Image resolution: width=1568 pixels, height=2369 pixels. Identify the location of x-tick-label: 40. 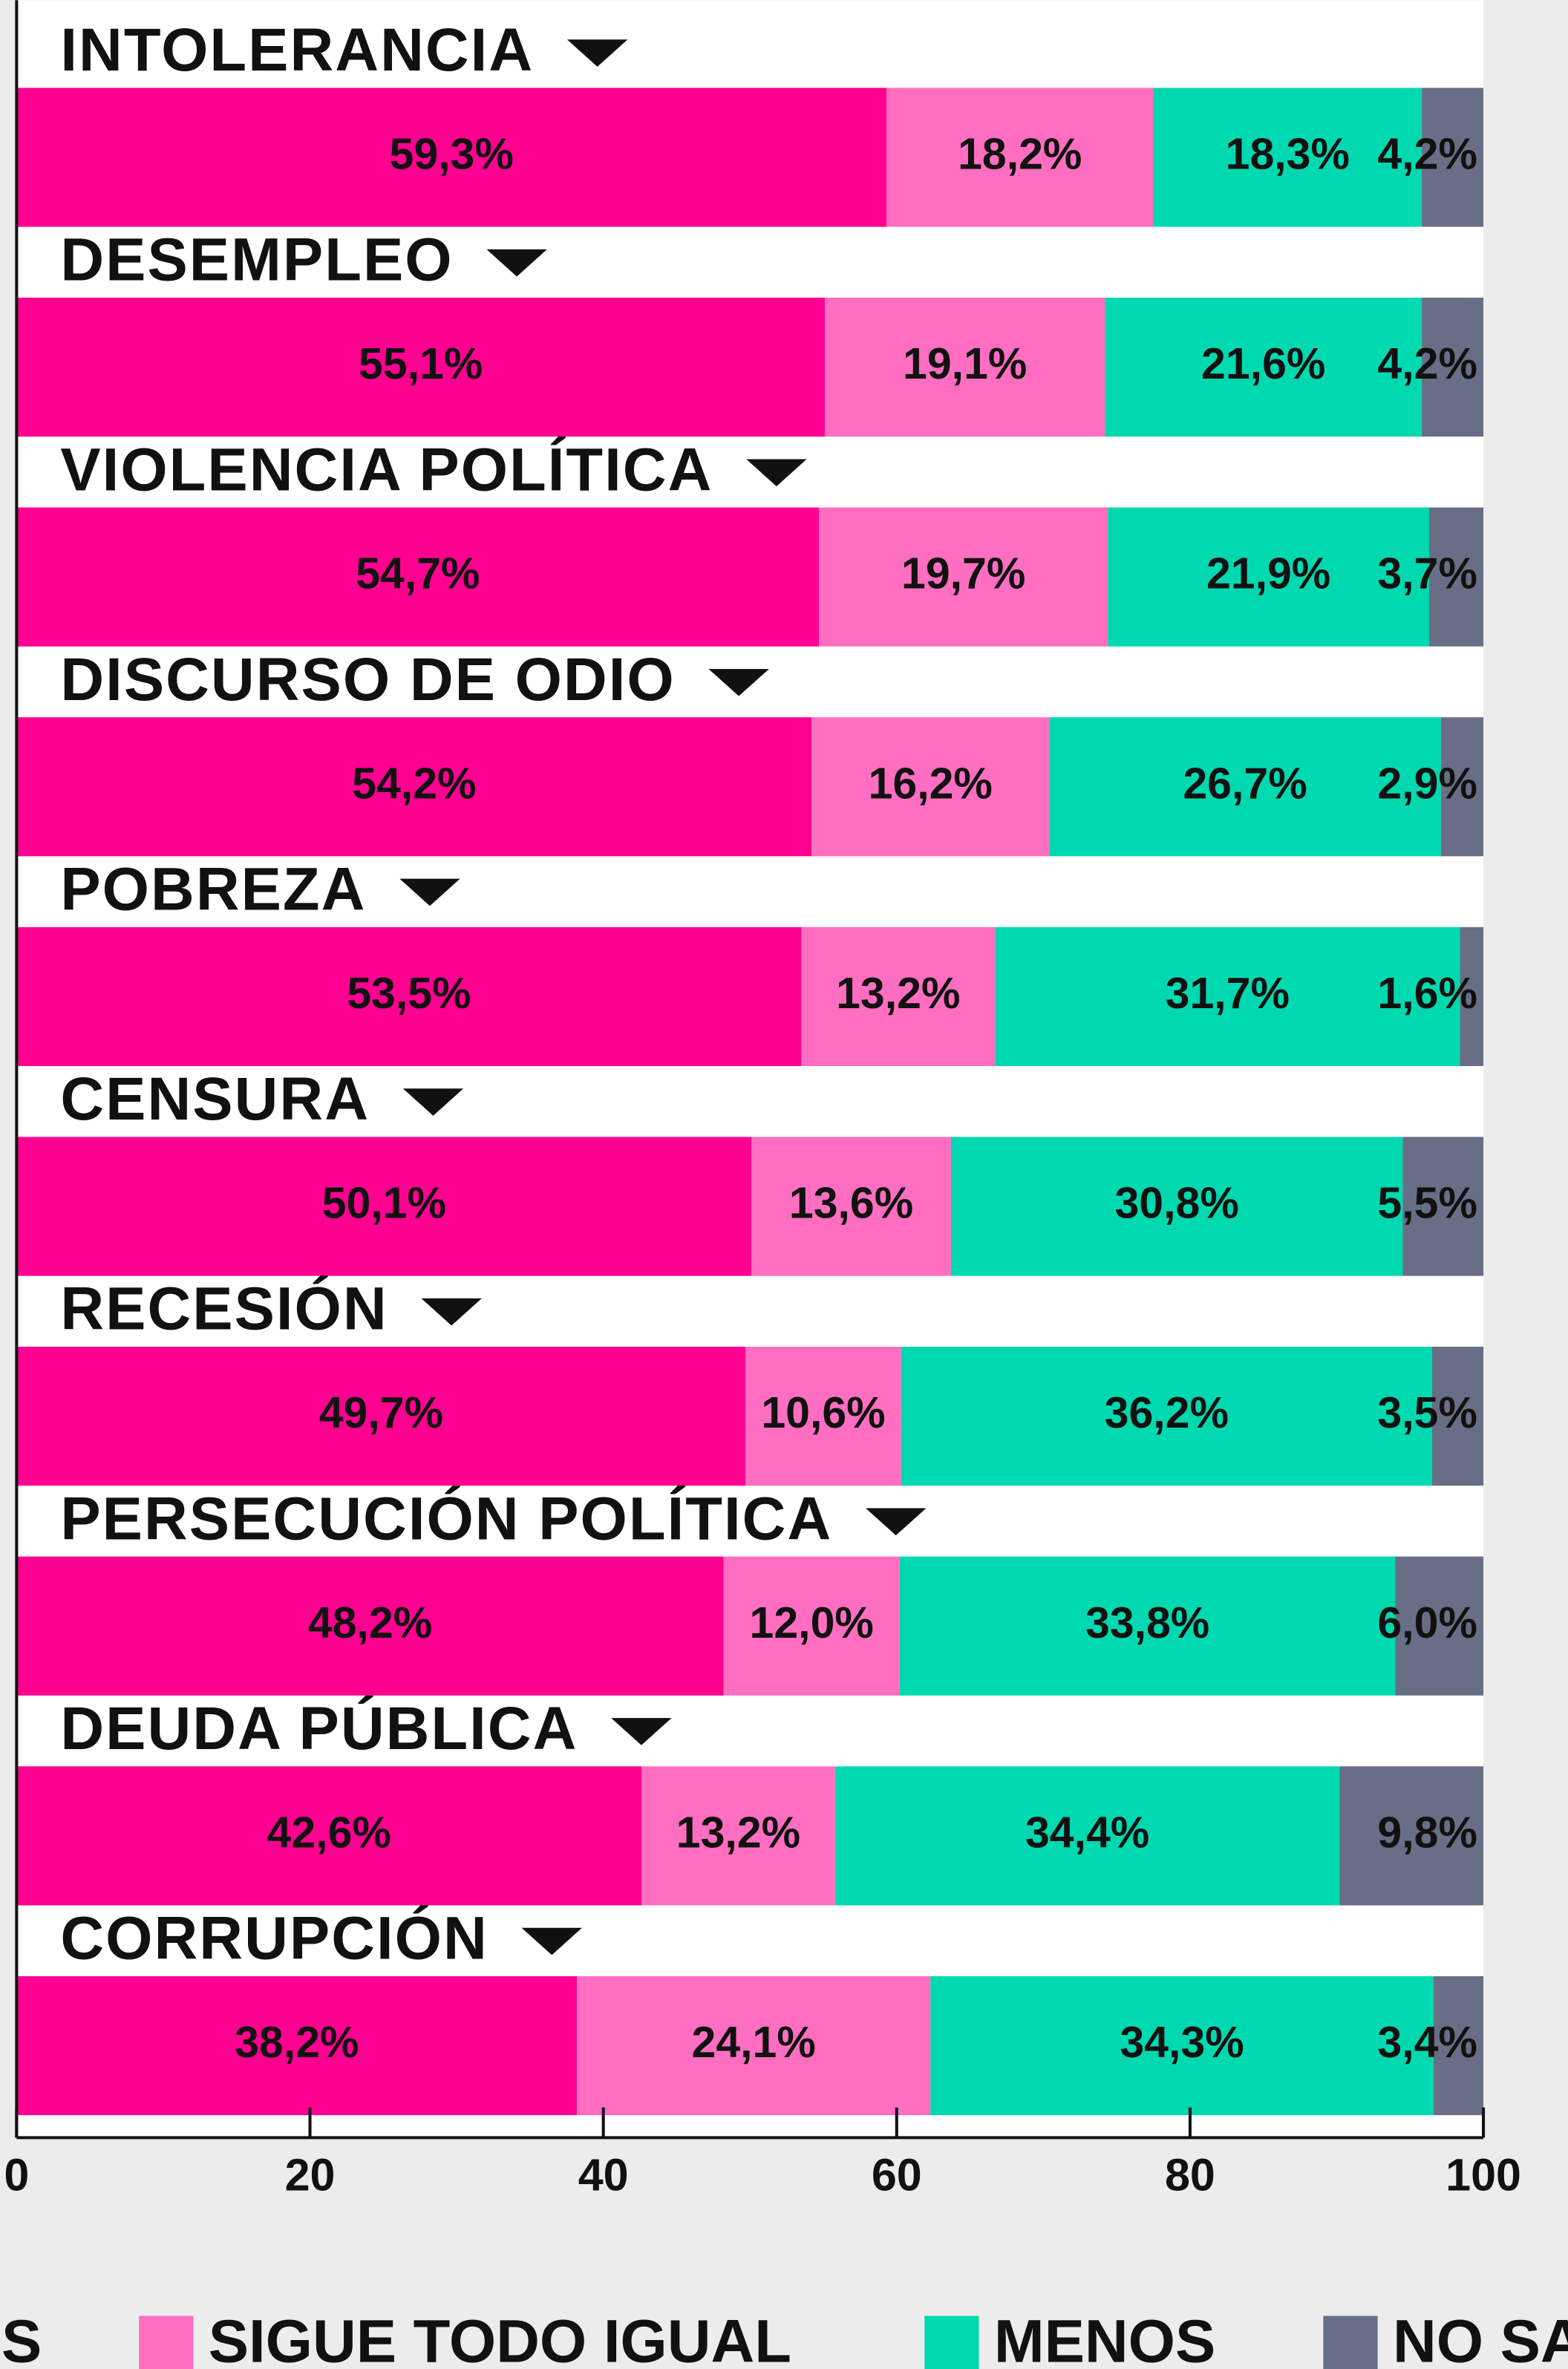
(603, 2174).